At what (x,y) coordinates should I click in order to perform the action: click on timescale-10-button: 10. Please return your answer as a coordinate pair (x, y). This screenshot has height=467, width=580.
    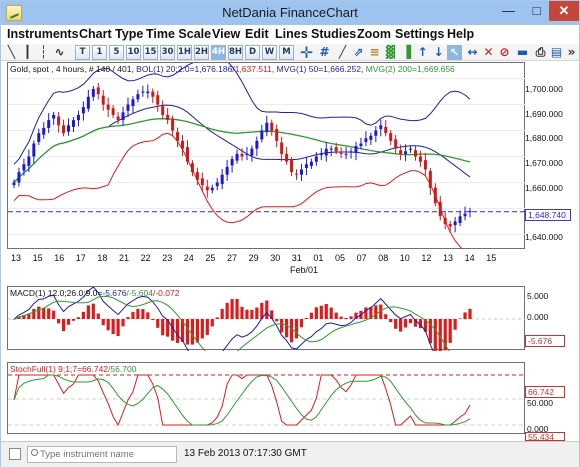
    Looking at the image, I should click on (133, 52).